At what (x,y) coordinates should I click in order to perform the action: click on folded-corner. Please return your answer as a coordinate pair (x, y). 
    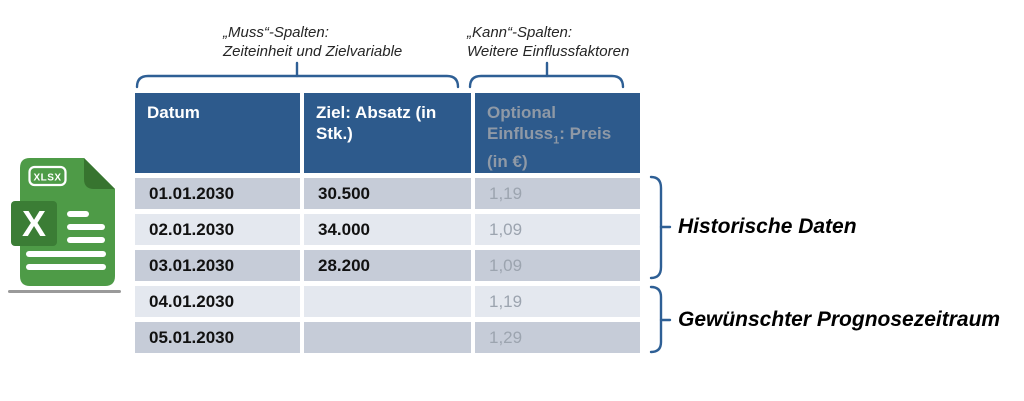
    Looking at the image, I should click on (99, 173).